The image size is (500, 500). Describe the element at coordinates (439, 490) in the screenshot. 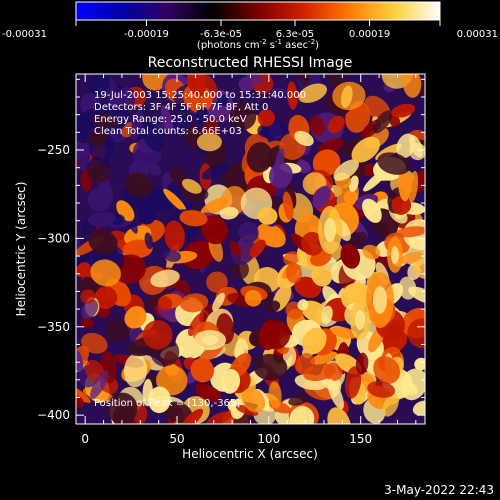

I see `footer-timestamp: 3-May-2022 22:43` at that location.